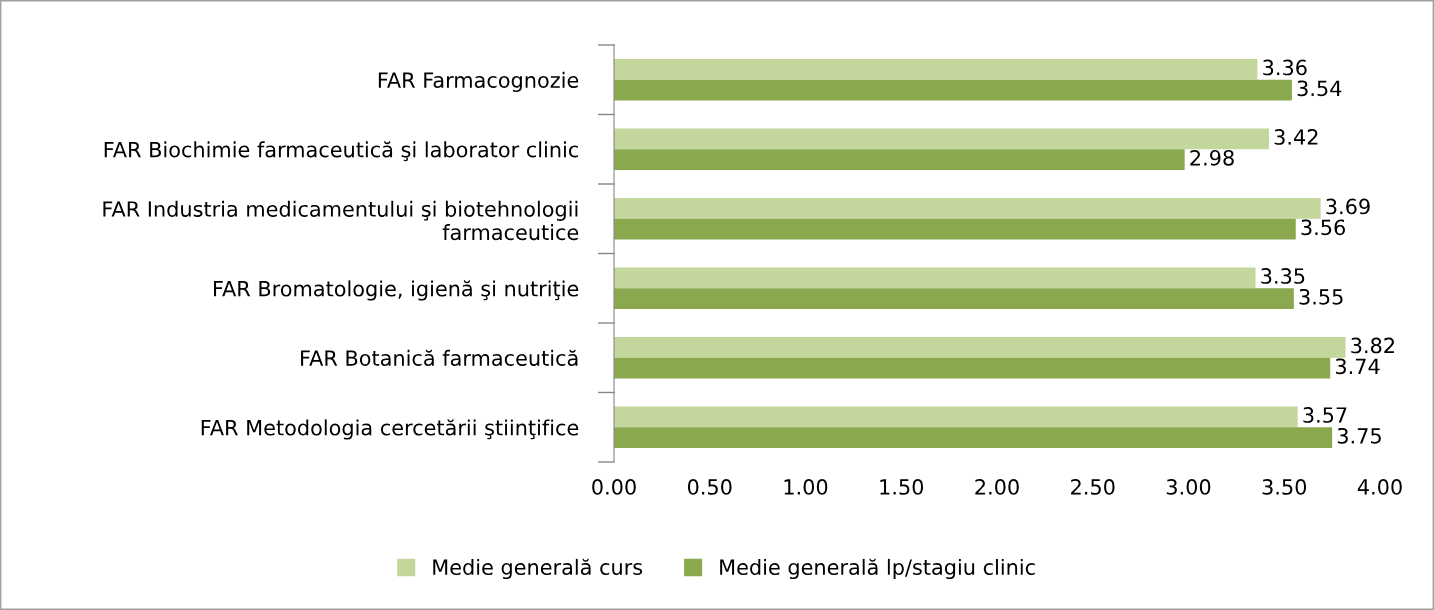 This screenshot has height=610, width=1434. Describe the element at coordinates (1283, 276) in the screenshot. I see `data-label: 3.35` at that location.